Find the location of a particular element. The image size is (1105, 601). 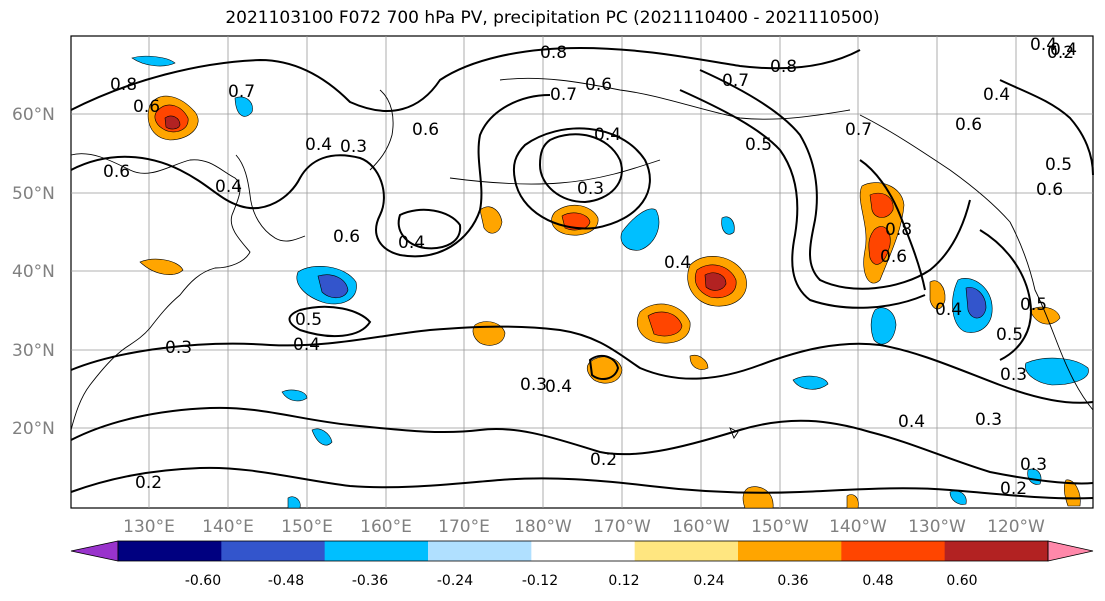

lon-tick-label: 160°W is located at coordinates (701, 527).